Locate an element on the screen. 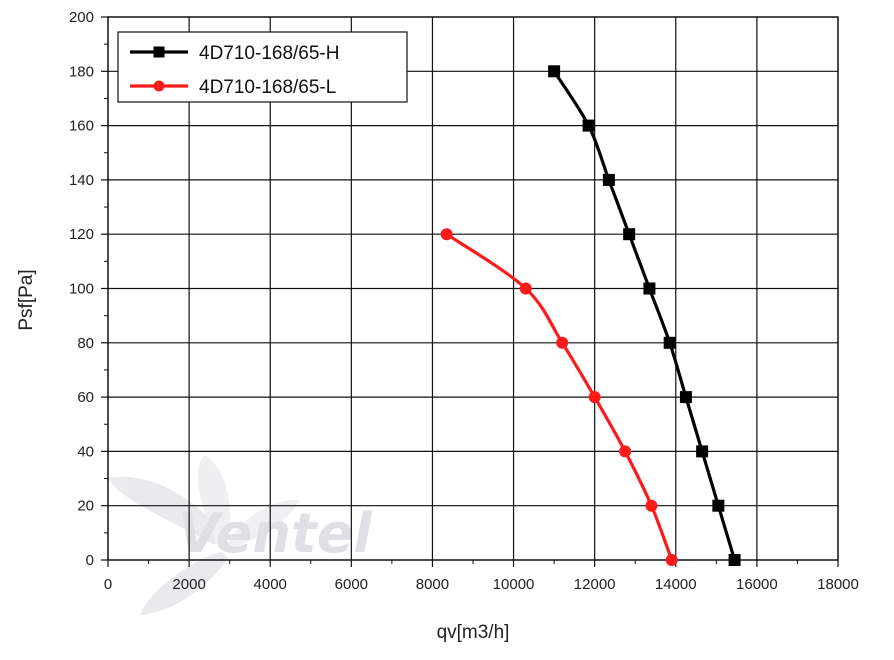 Image resolution: width=894 pixels, height=660 pixels. watermark-text: Ventel is located at coordinates (275, 533).